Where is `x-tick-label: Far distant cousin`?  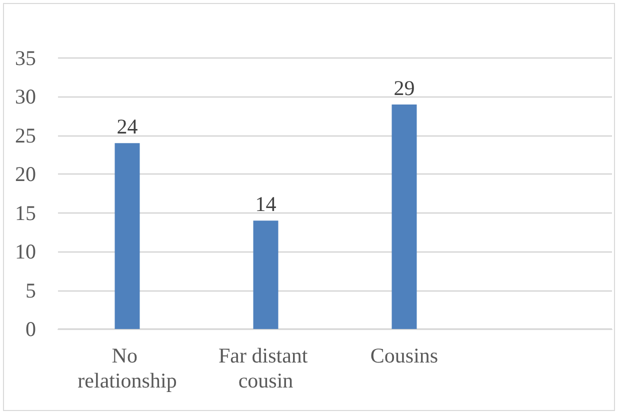
x-tick-label: Far distant cousin is located at coordinates (265, 368).